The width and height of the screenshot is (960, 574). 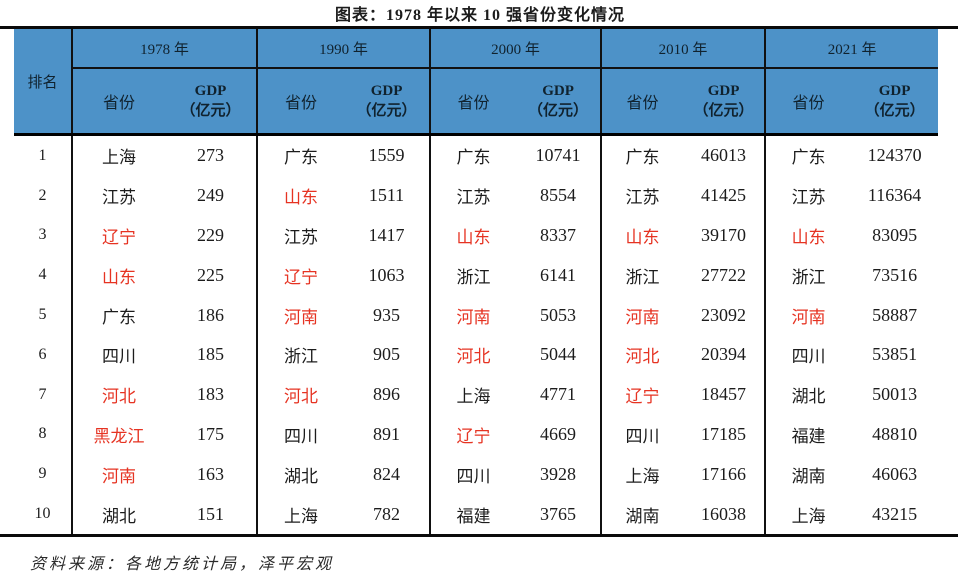 What do you see at coordinates (42, 275) in the screenshot?
I see `rank-cell: 4` at bounding box center [42, 275].